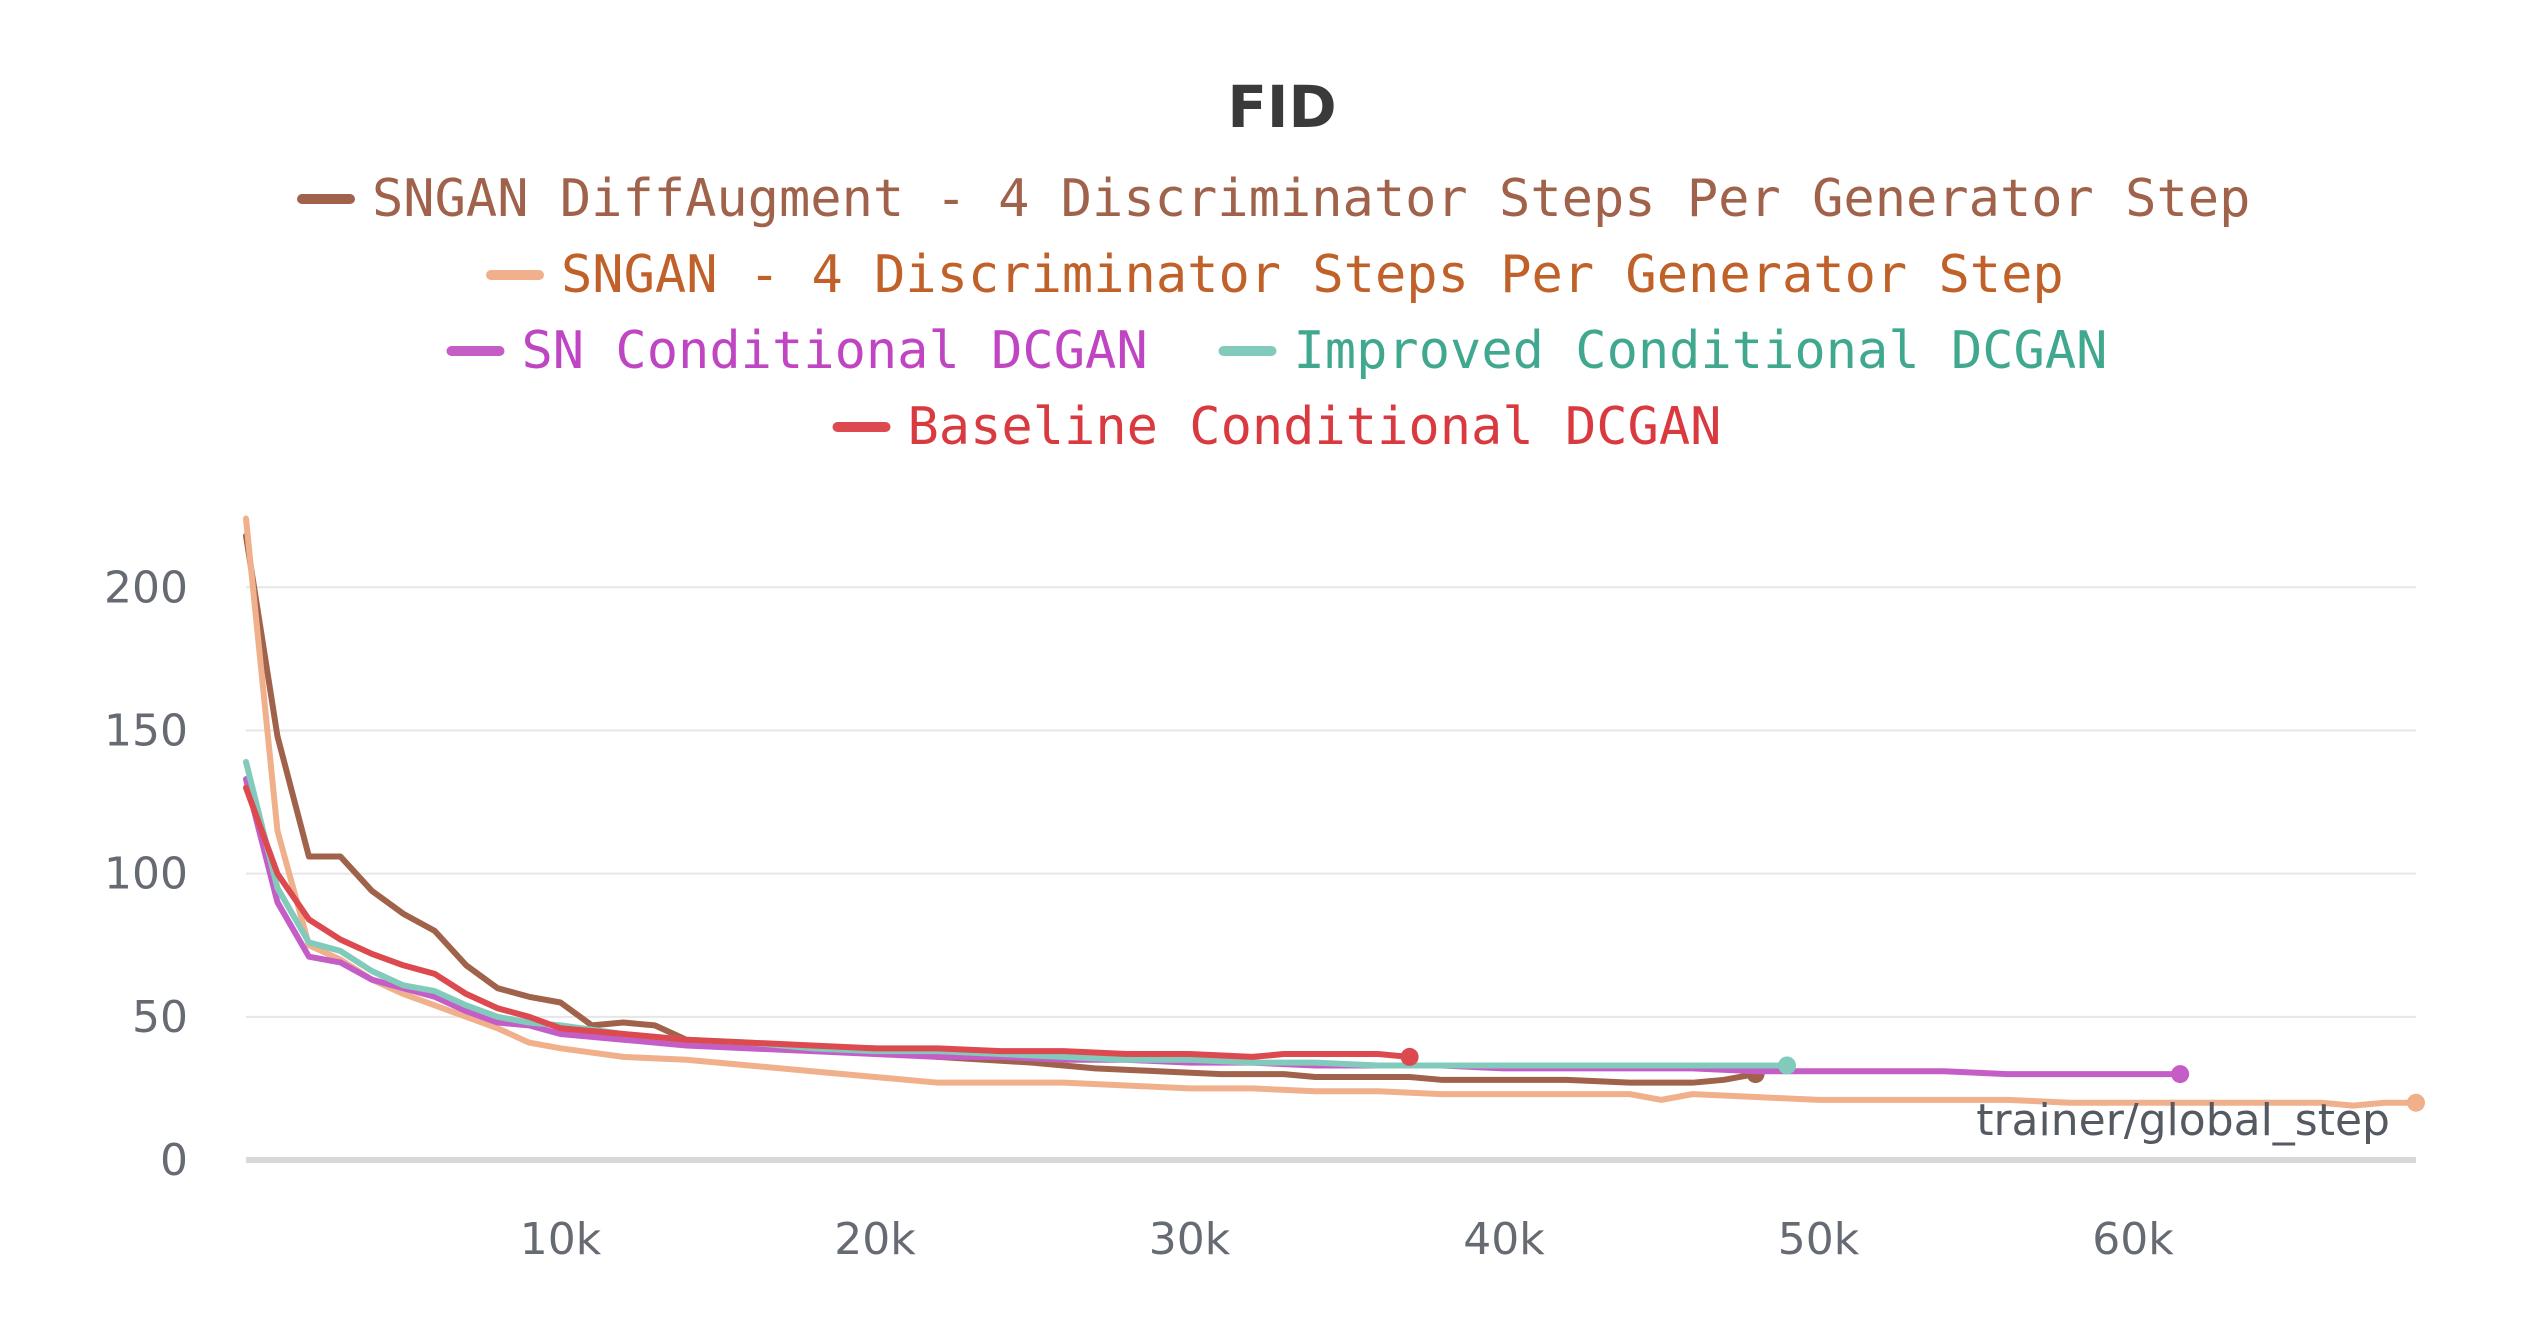 Image resolution: width=2528 pixels, height=1328 pixels. What do you see at coordinates (160, 1017) in the screenshot?
I see `y-tick-label: 50` at bounding box center [160, 1017].